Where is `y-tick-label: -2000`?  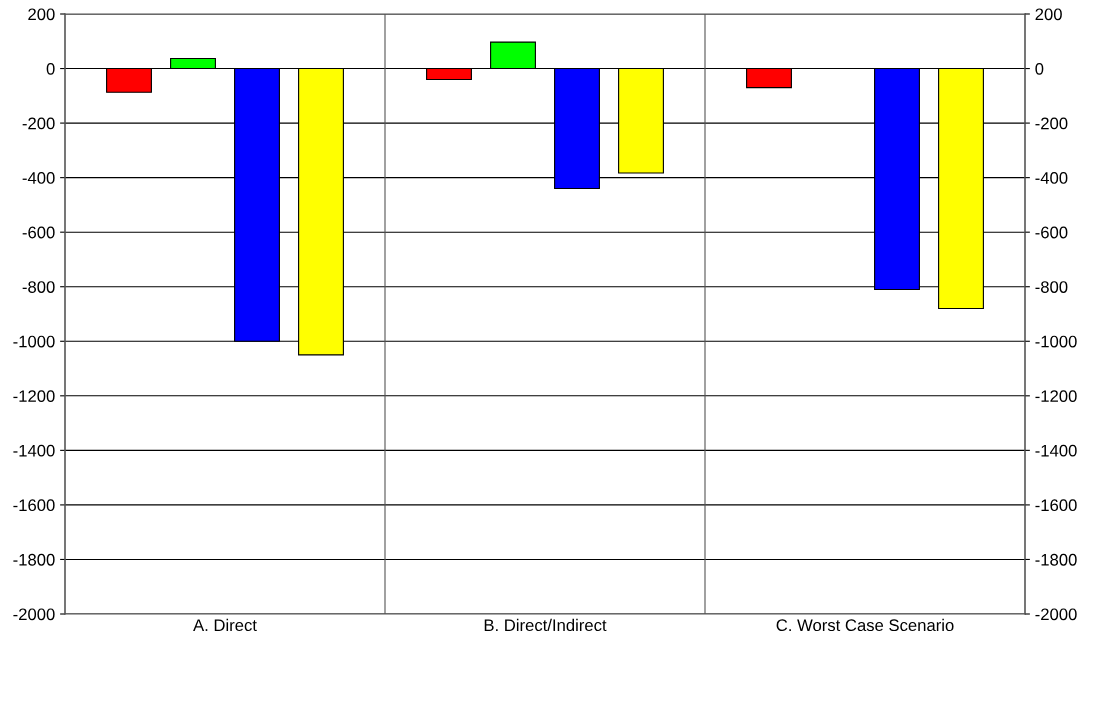
y-tick-label: -2000 is located at coordinates (34, 614).